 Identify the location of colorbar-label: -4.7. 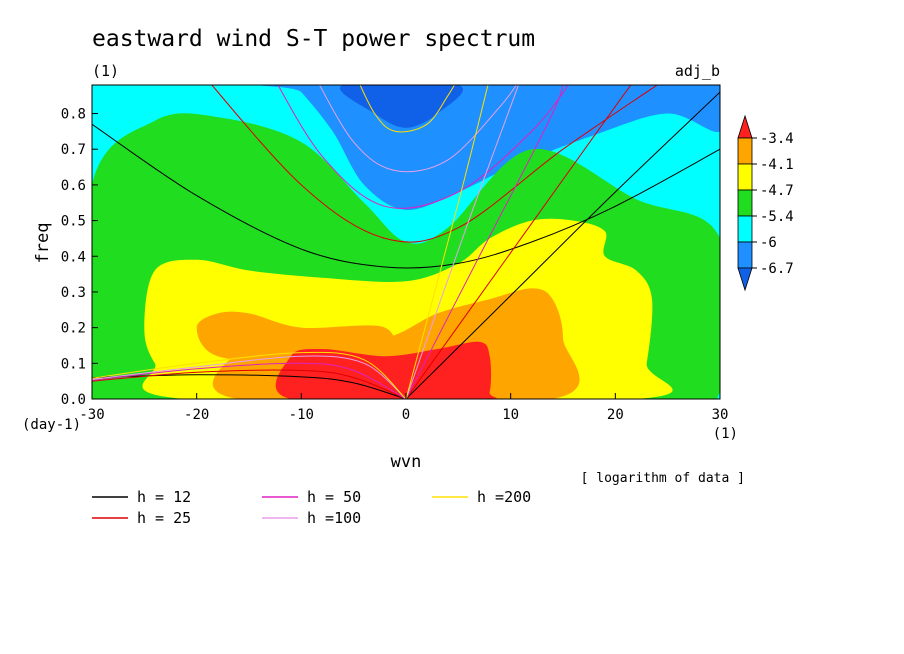
(777, 191).